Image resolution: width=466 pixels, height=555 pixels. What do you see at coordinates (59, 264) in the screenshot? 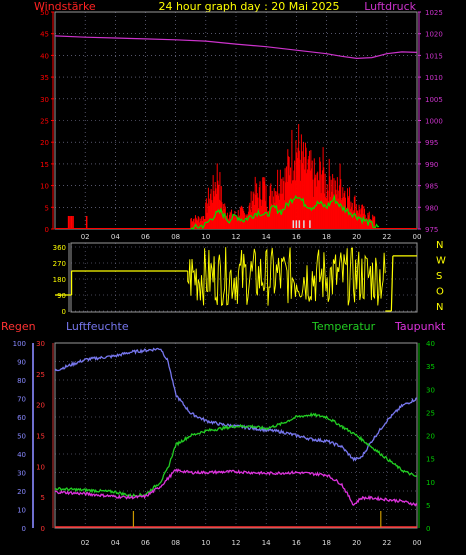
I see `direction-tick-label: 270` at bounding box center [59, 264].